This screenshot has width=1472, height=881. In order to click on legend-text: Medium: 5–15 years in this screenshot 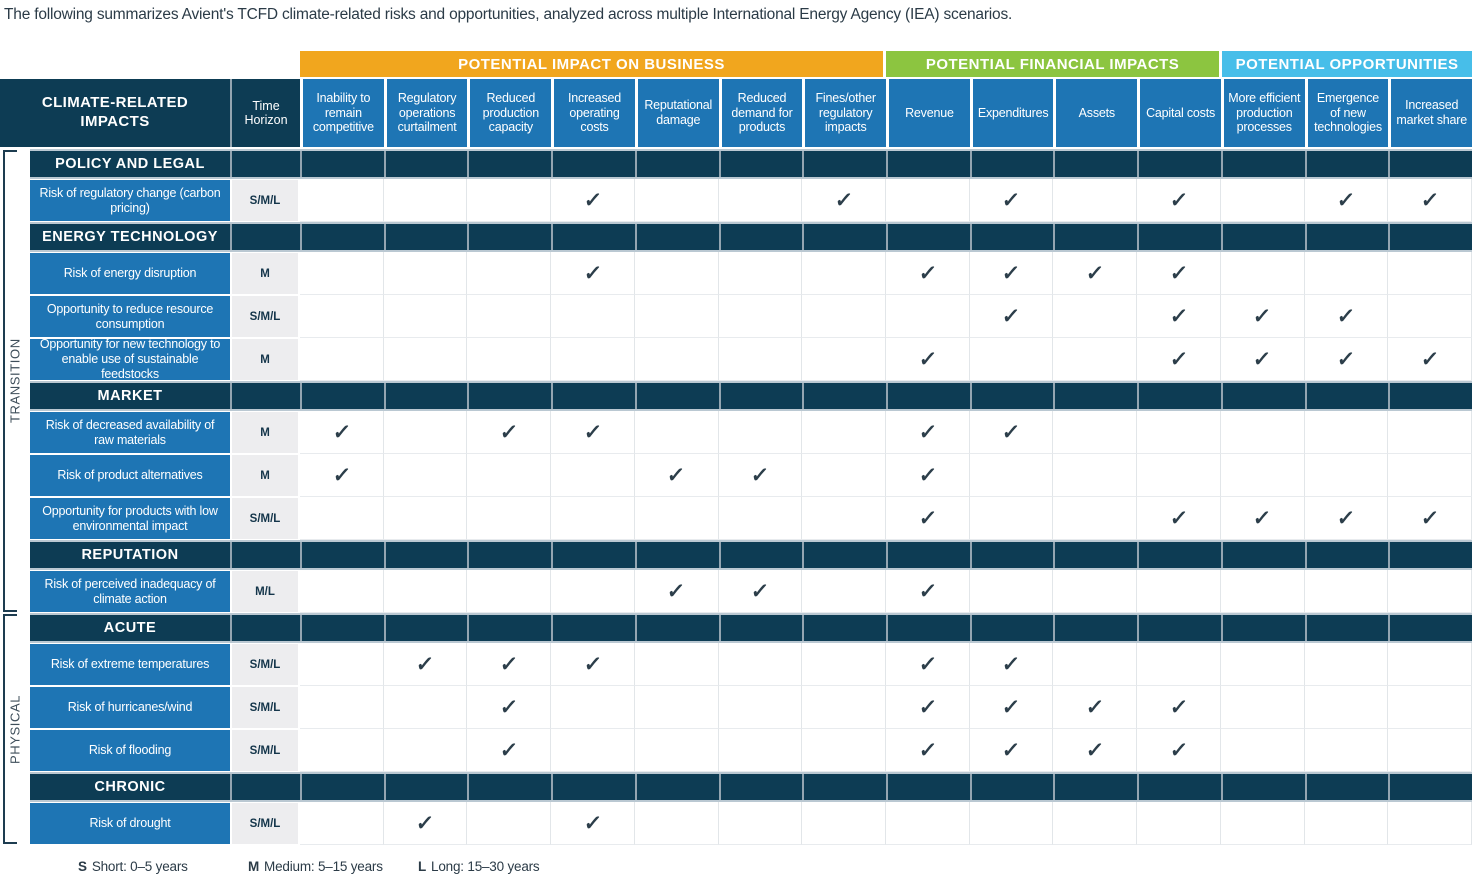, I will do `click(323, 866)`.